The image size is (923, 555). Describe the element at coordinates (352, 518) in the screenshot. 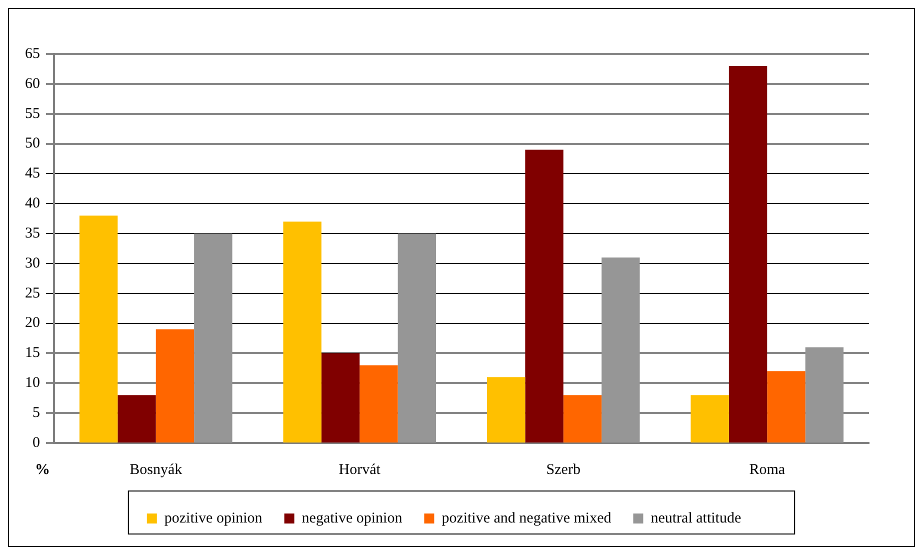

I see `legend-label: negative opinion` at that location.